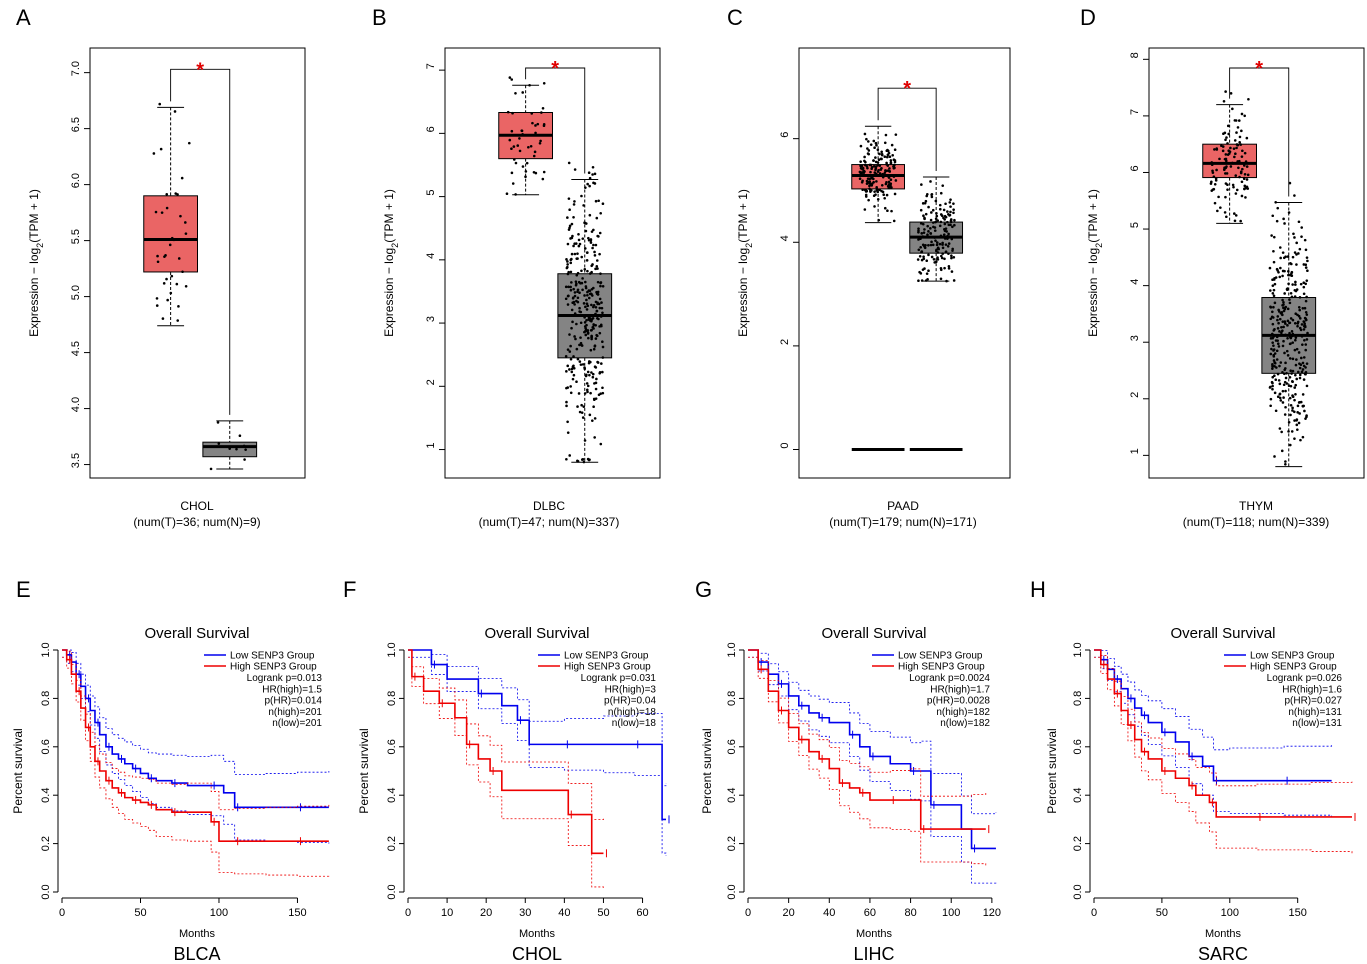  Describe the element at coordinates (196, 633) in the screenshot. I see `km-title: Overall Survival` at that location.